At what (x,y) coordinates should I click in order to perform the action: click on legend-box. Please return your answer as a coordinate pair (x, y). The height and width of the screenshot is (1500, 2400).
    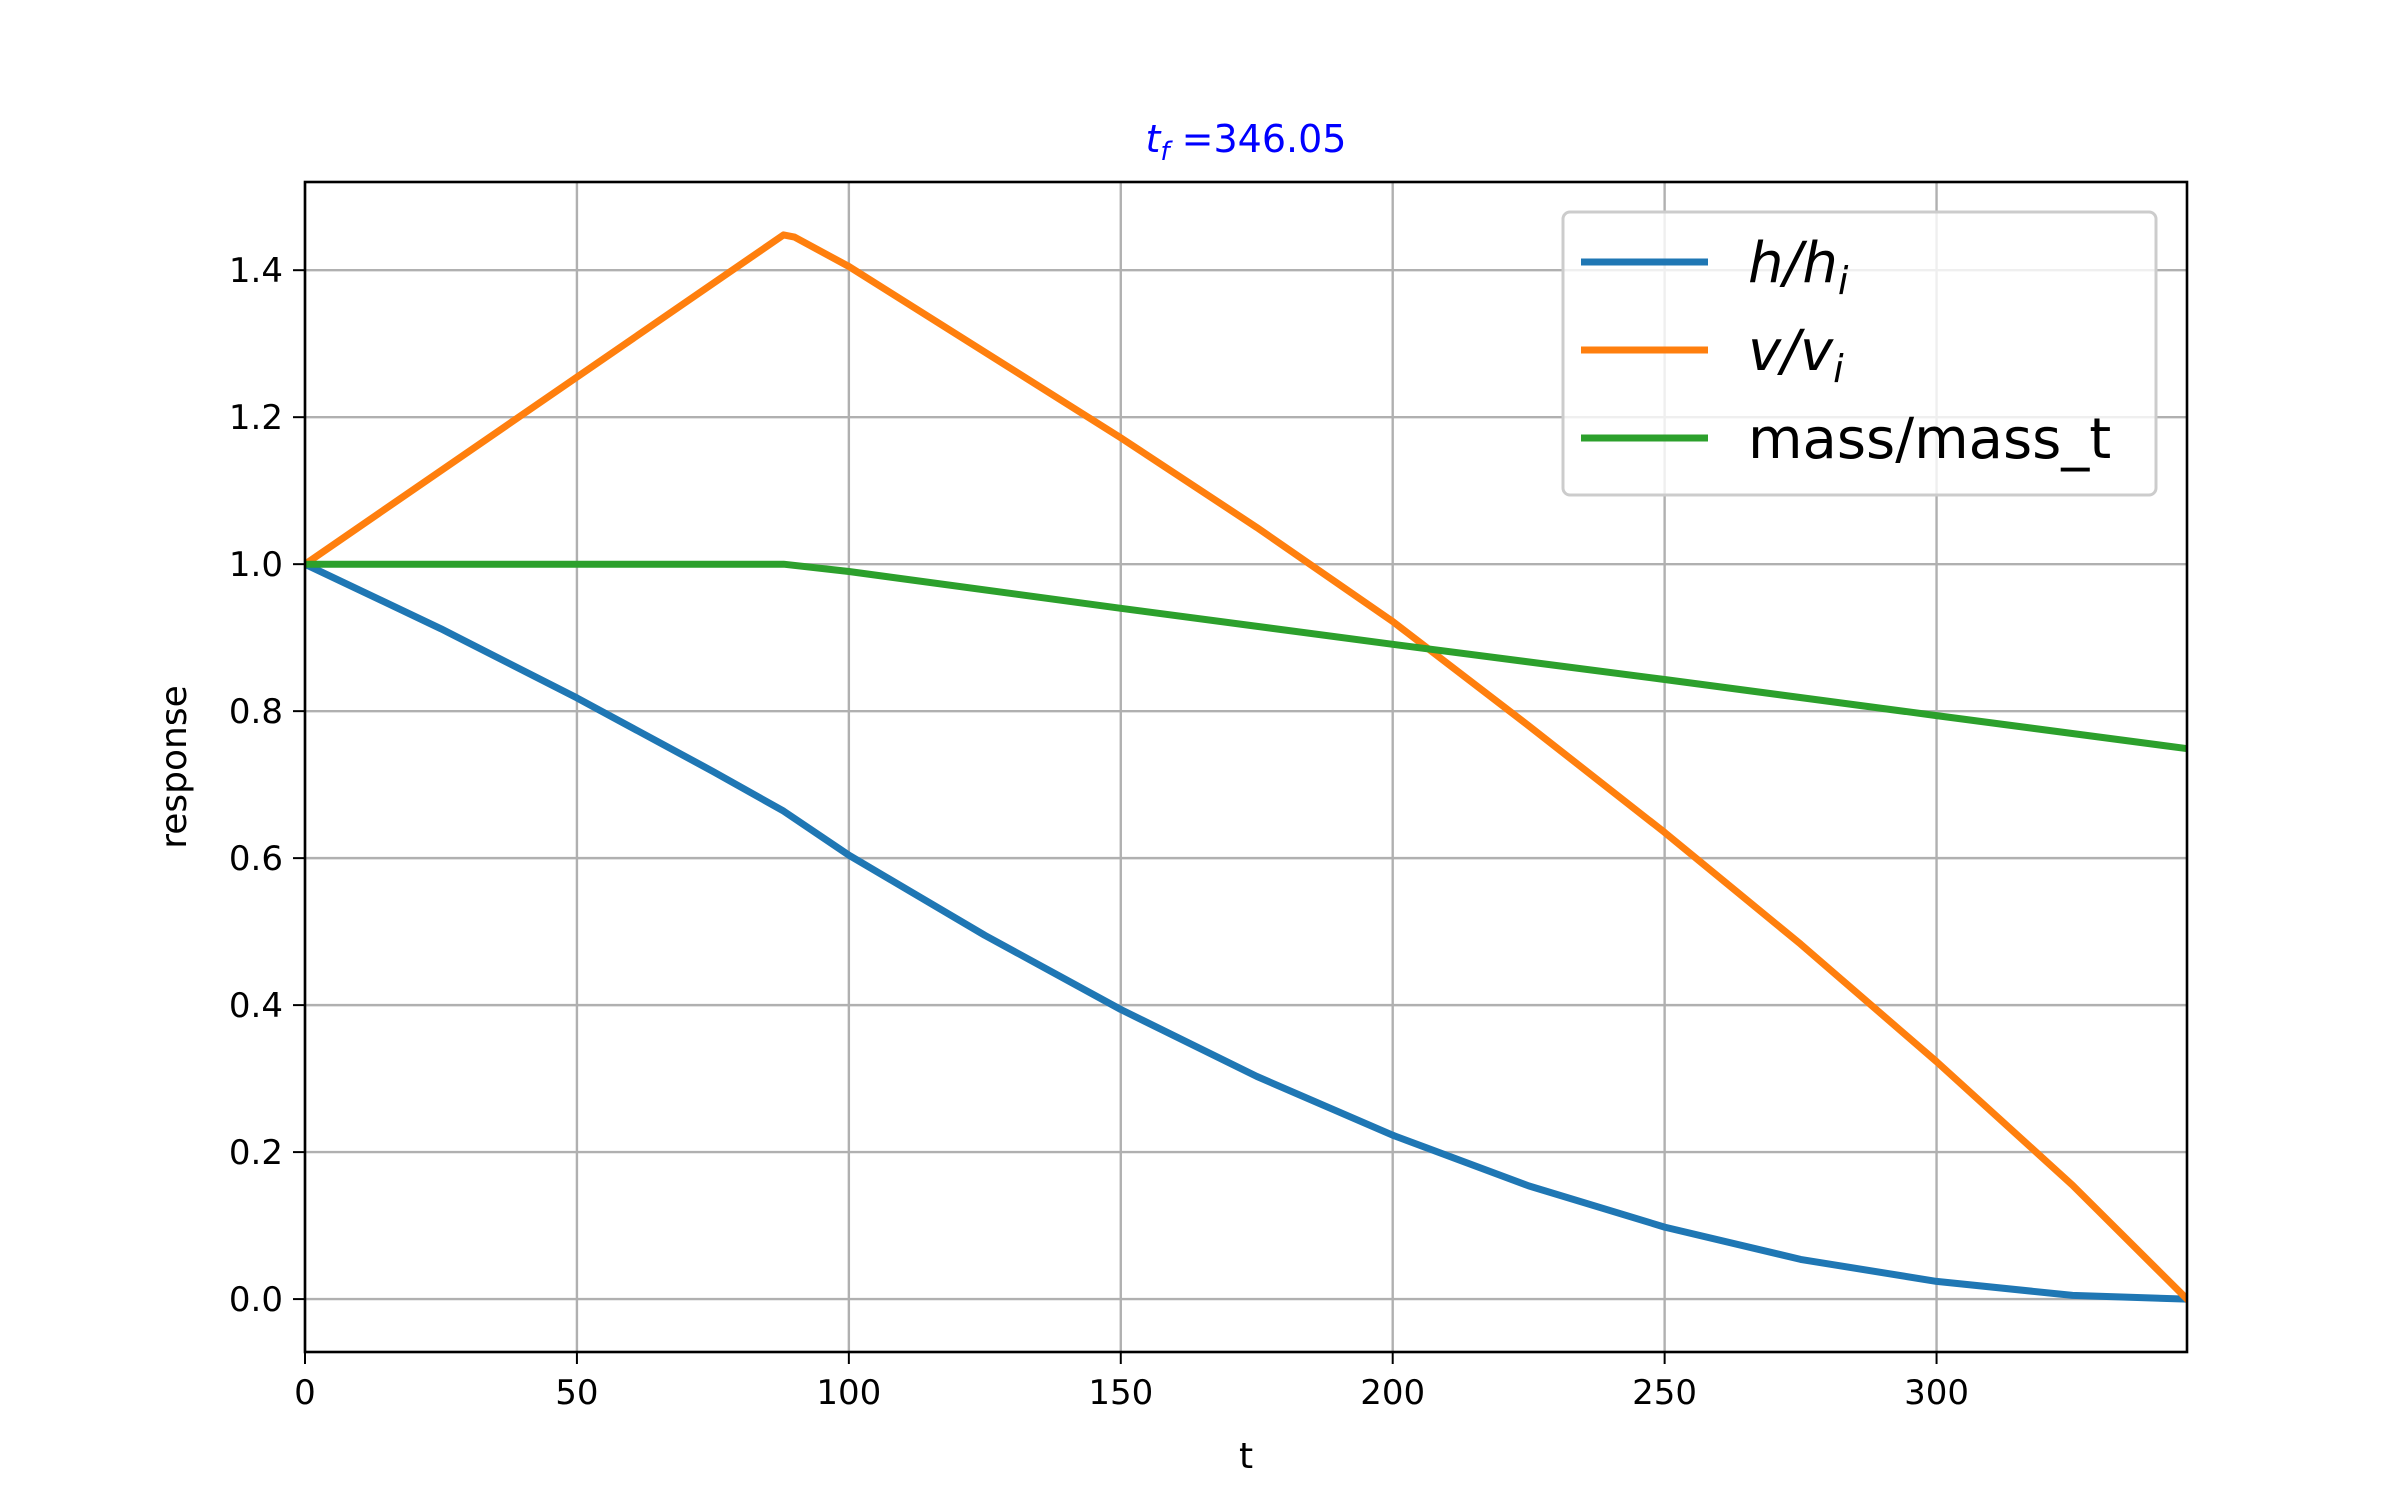
    Looking at the image, I should click on (1859, 353).